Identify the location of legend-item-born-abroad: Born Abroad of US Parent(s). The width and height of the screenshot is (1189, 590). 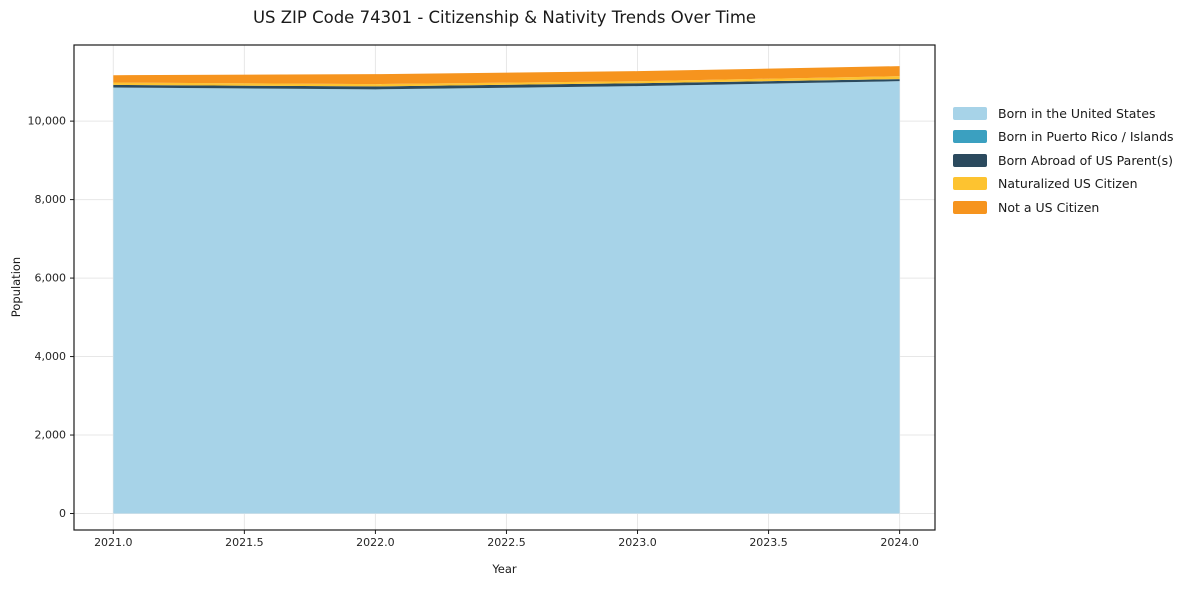
(1063, 160).